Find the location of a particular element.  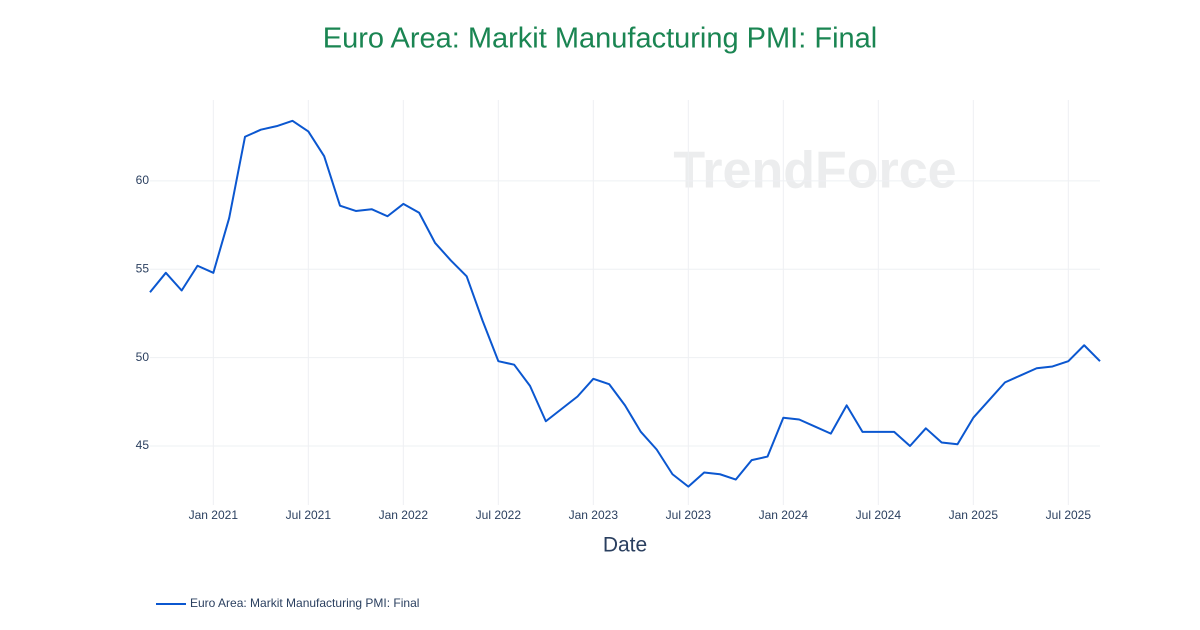

x-tick-label: Jan 2022 is located at coordinates (404, 515).